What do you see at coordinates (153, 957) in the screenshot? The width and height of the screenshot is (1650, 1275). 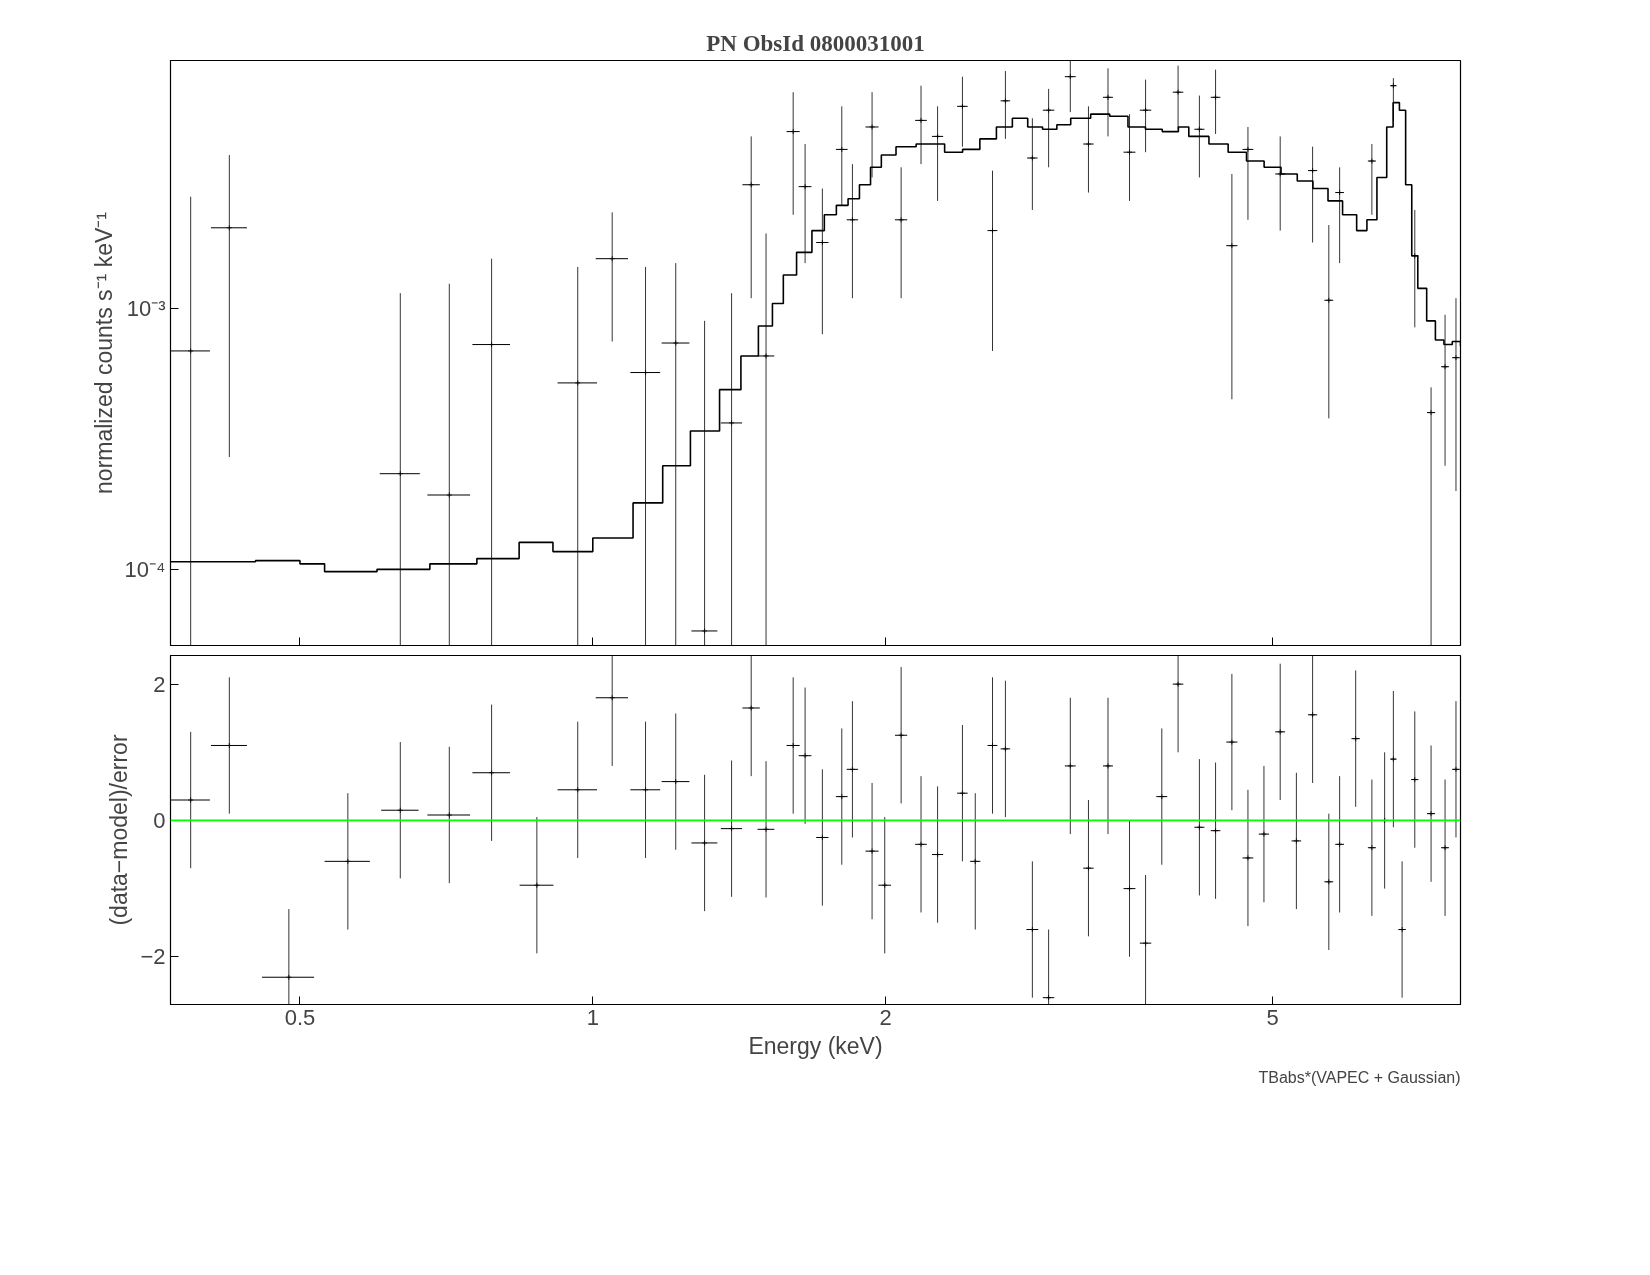 I see `y-tick-label: −2` at bounding box center [153, 957].